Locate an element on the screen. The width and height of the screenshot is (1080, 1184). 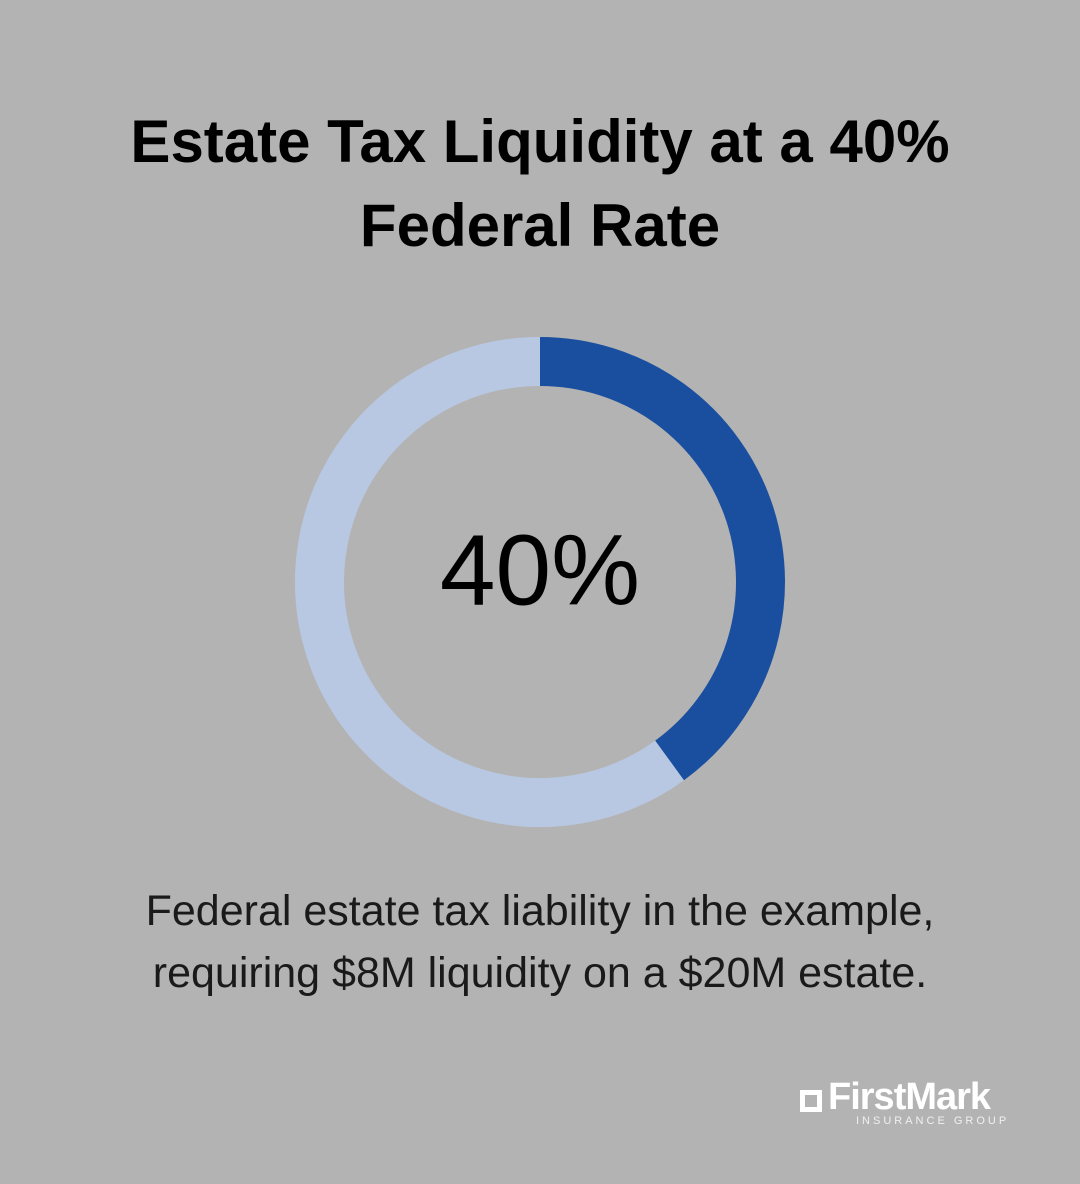
logo-icon is located at coordinates (811, 1100).